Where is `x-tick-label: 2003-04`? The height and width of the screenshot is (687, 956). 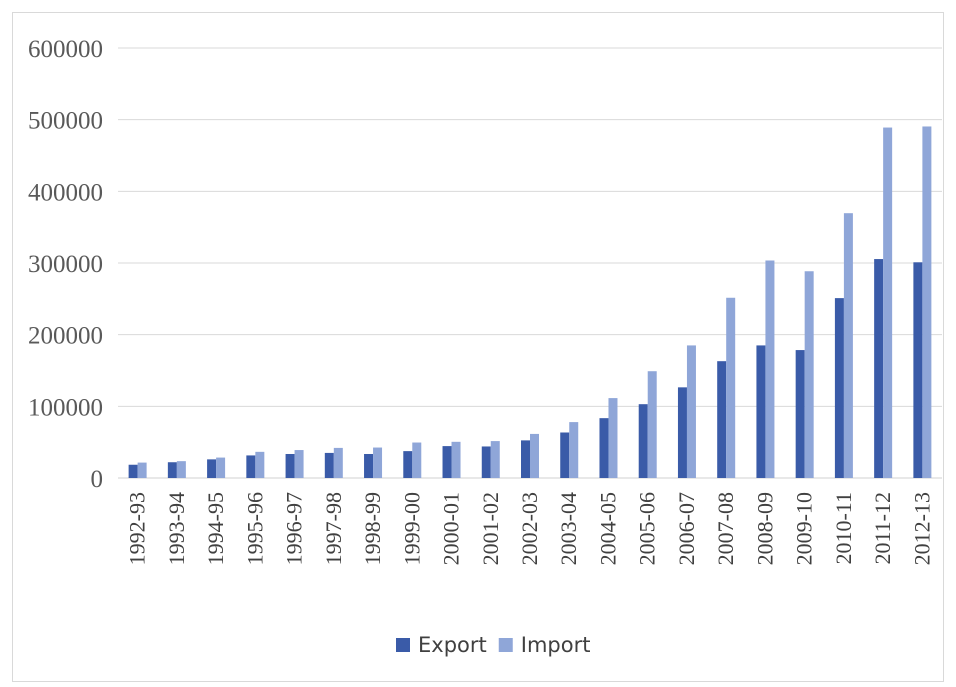
x-tick-label: 2003-04 is located at coordinates (568, 528).